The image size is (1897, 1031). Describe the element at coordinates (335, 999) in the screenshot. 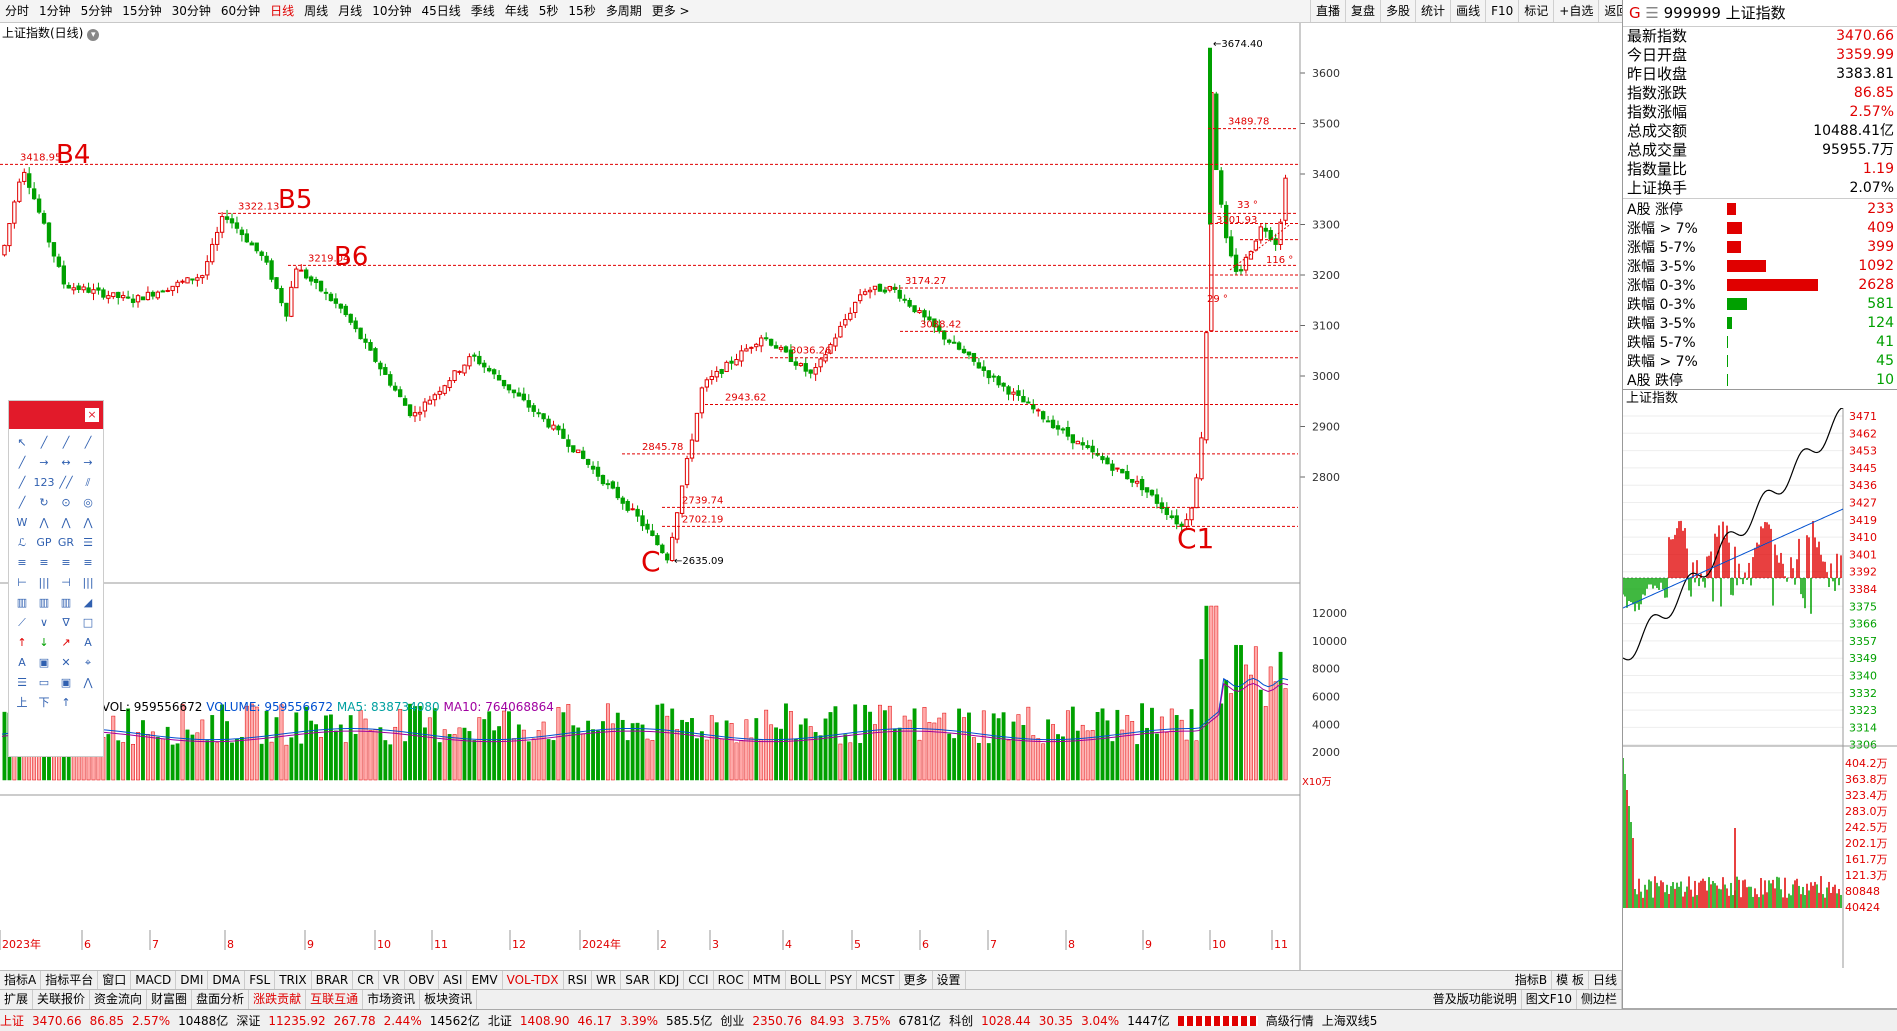

I see `ext-tab-6: 互联互通` at that location.